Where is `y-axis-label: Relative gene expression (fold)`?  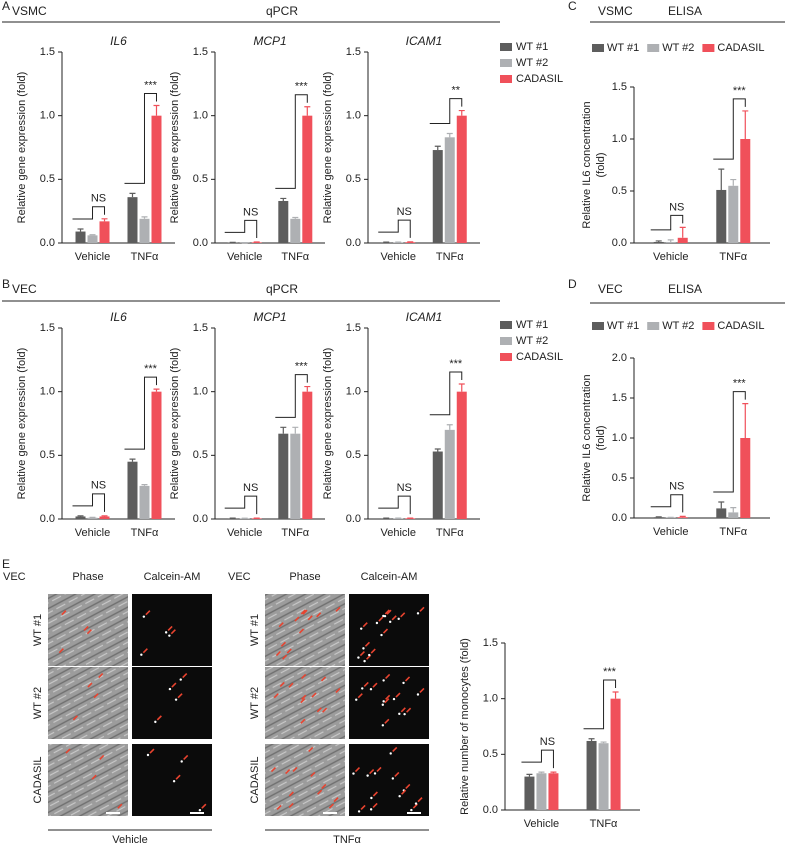 y-axis-label: Relative gene expression (fold) is located at coordinates (175, 148).